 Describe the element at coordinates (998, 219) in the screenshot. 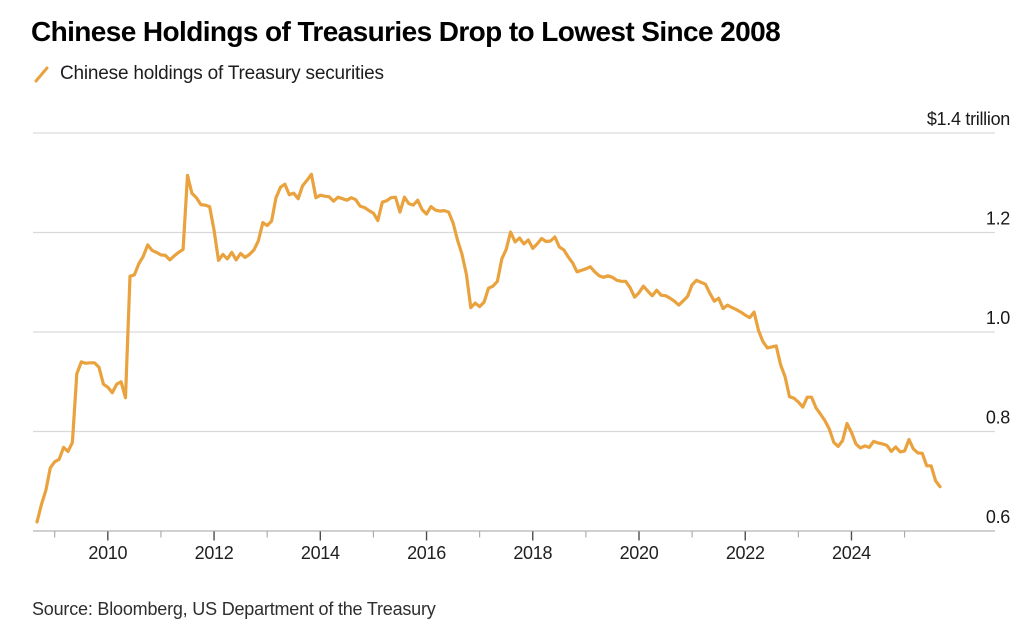

I see `y-axis-label: 1.2` at that location.